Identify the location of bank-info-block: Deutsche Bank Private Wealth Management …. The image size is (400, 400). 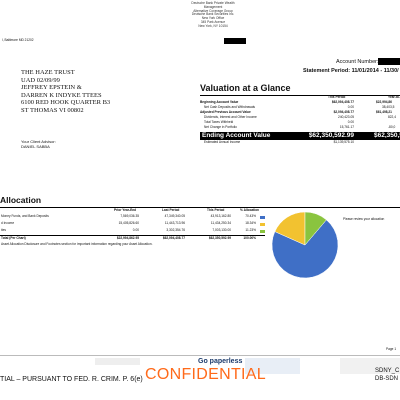
(213, 15).